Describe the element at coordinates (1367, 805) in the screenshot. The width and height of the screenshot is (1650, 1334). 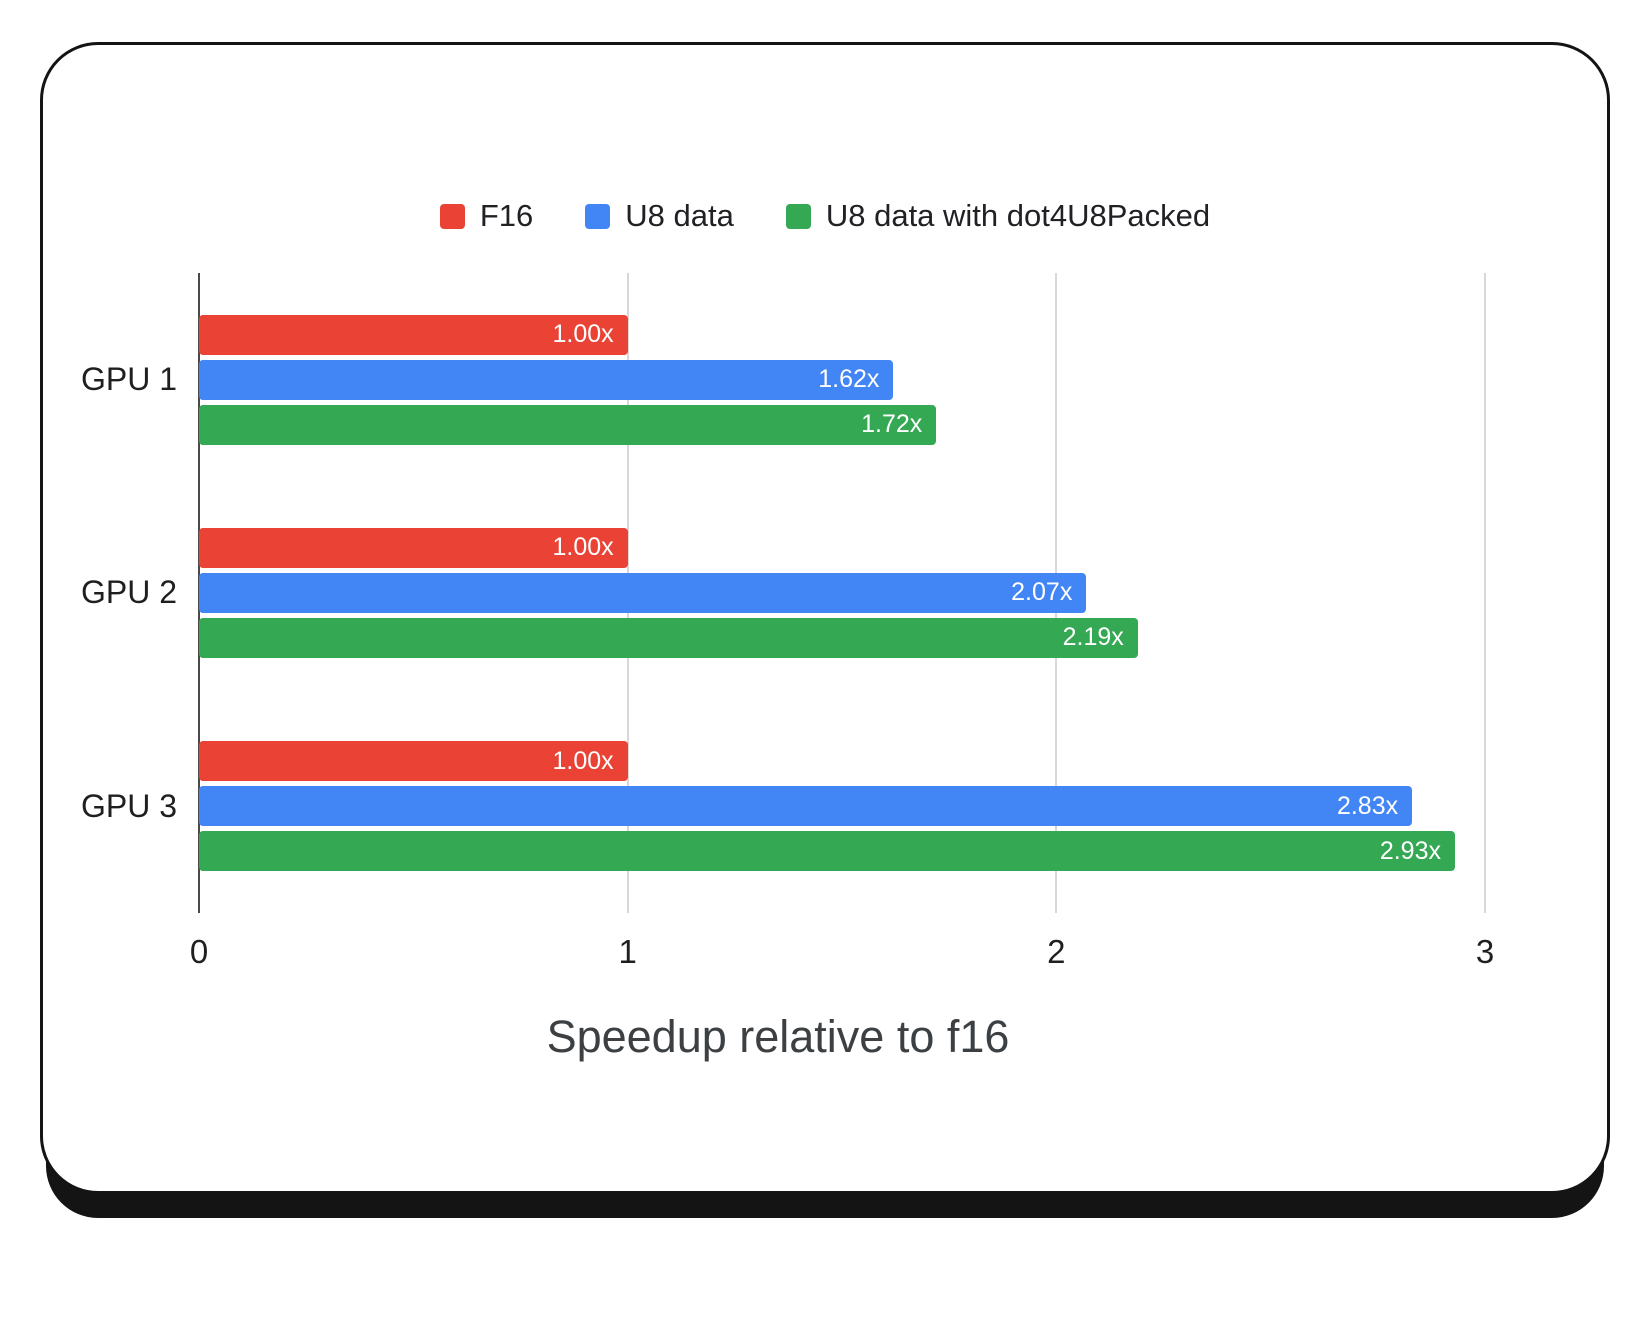
I see `bar-value-label: 2.83x` at that location.